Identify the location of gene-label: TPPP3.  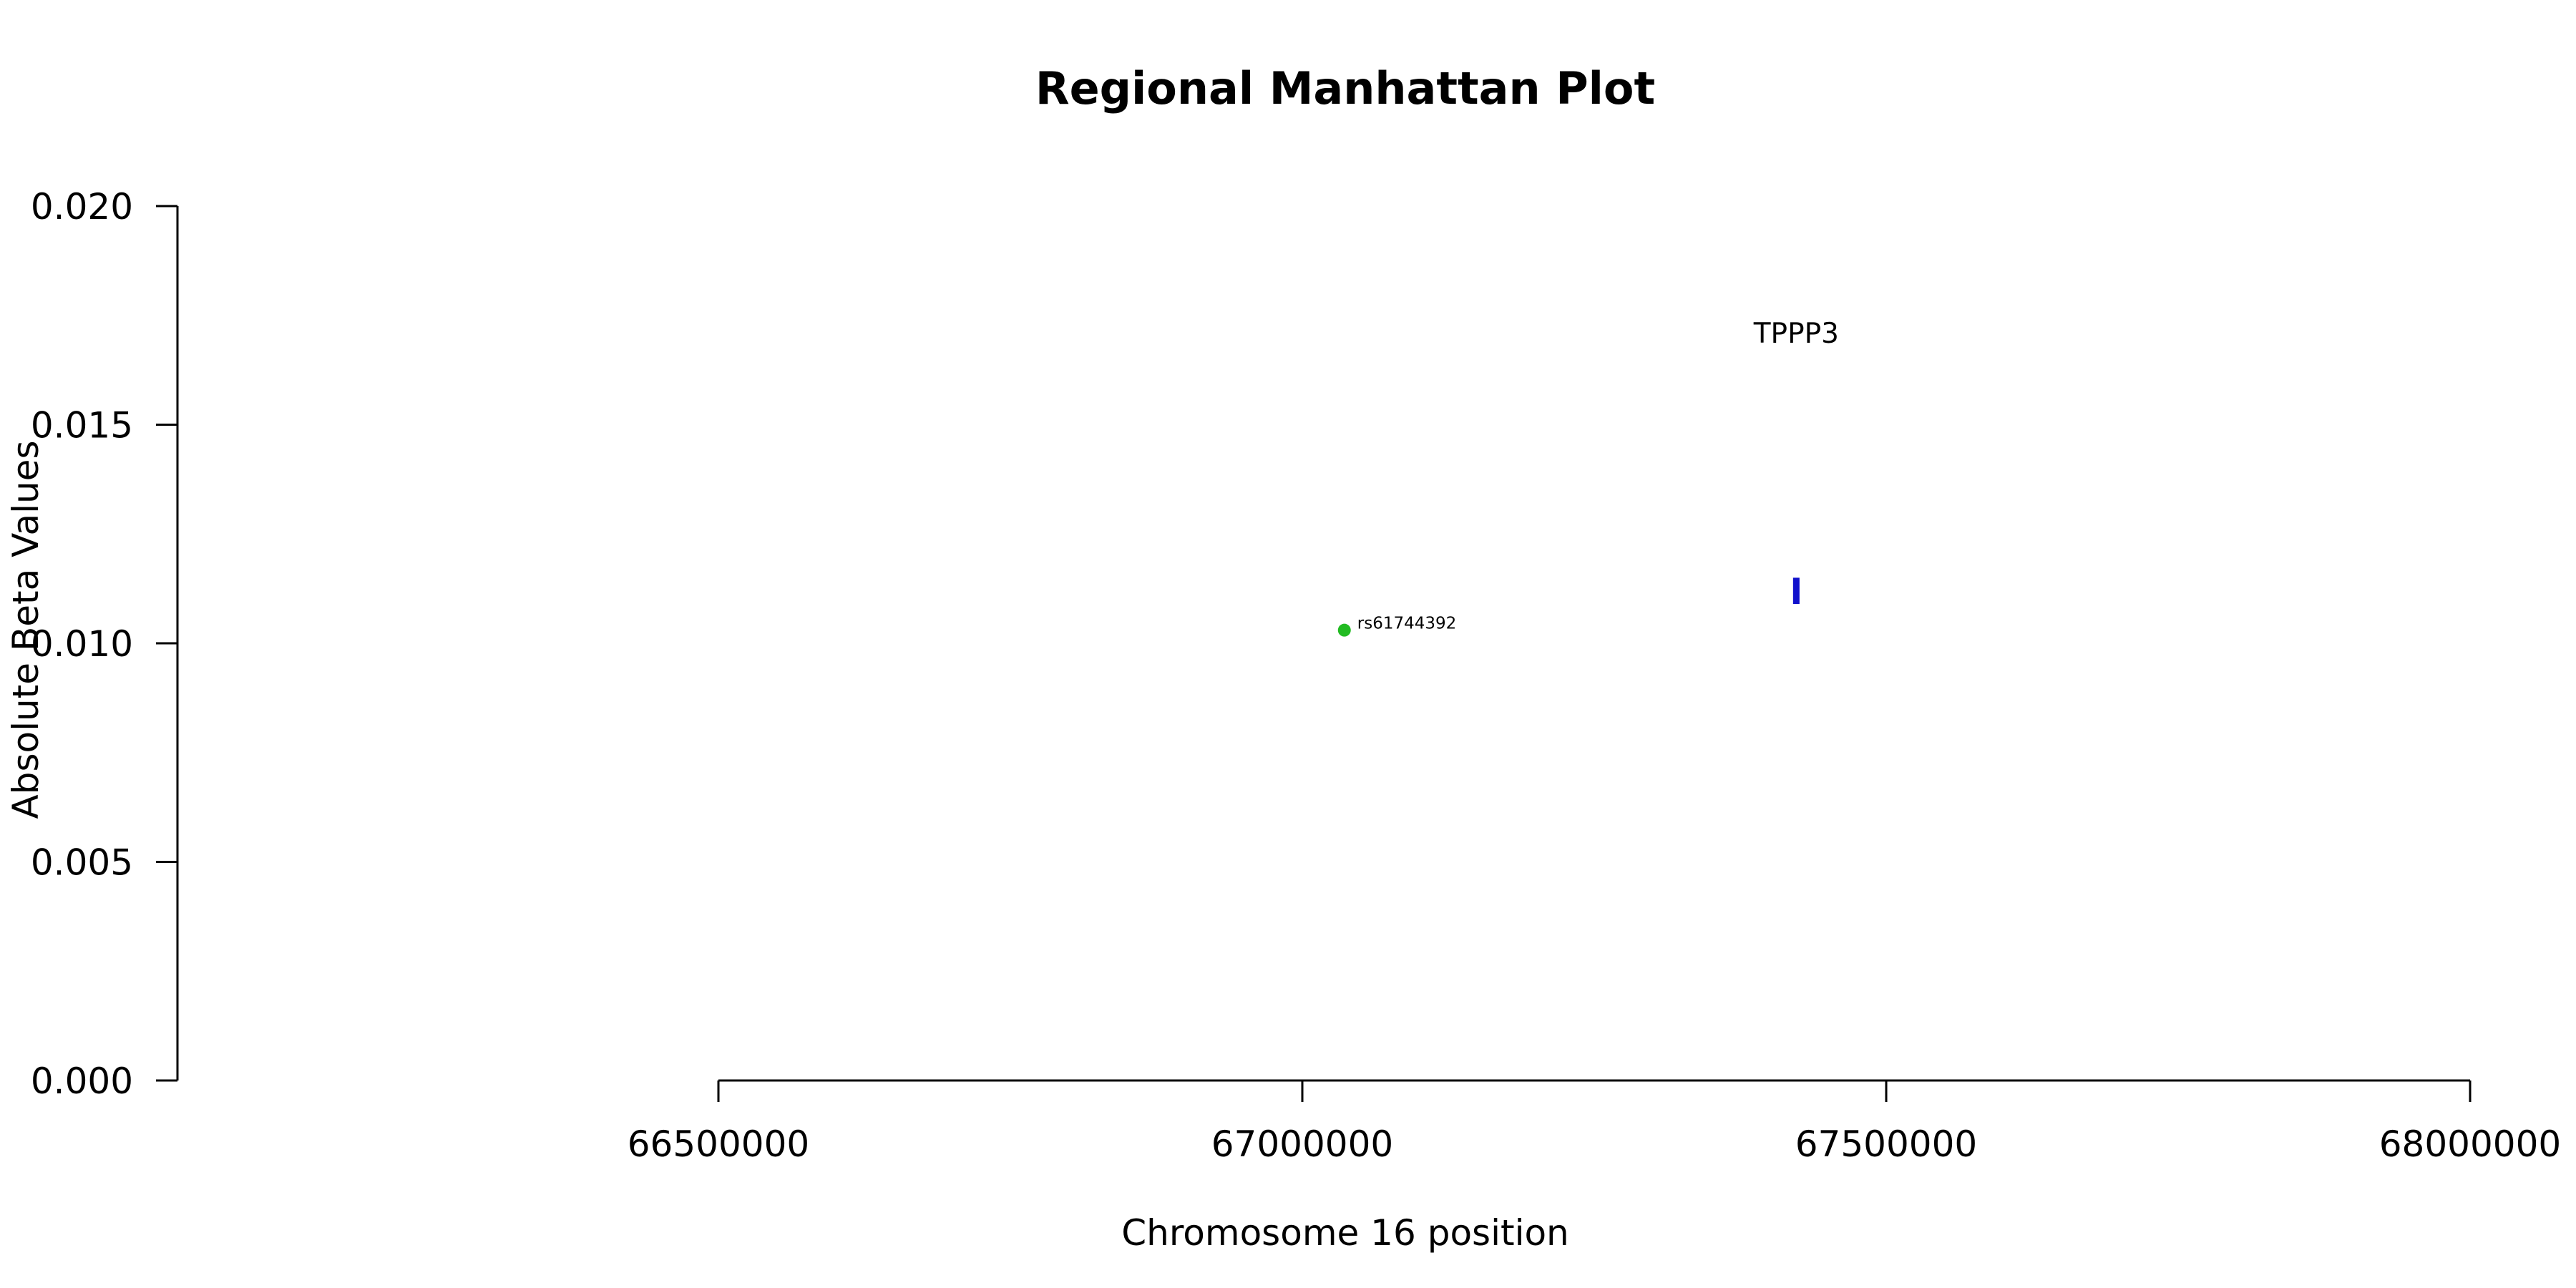
(1796, 334).